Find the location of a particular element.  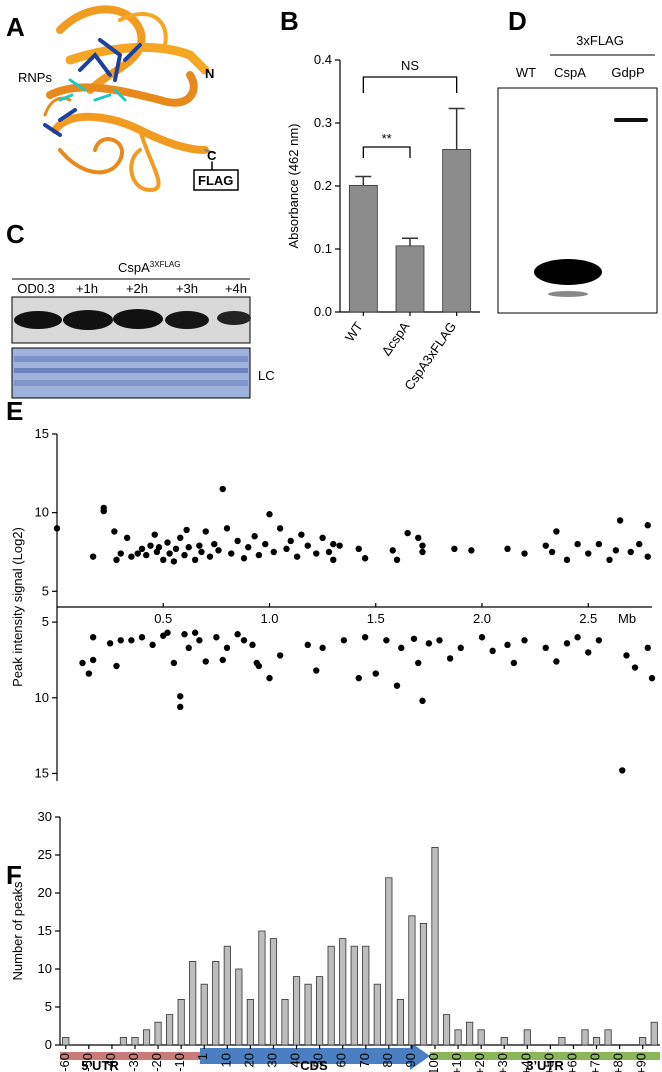

blot-image is located at coordinates (131, 320).